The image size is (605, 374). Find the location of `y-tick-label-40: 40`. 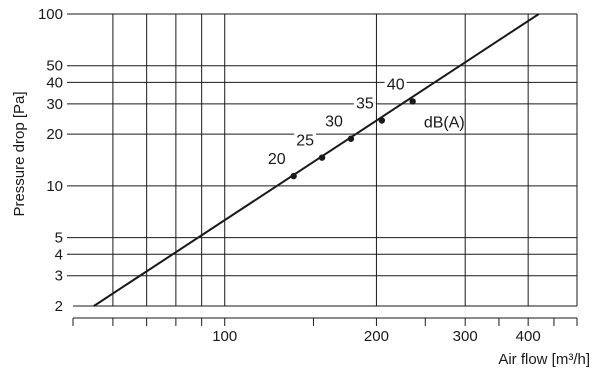

y-tick-label-40: 40 is located at coordinates (54, 82).